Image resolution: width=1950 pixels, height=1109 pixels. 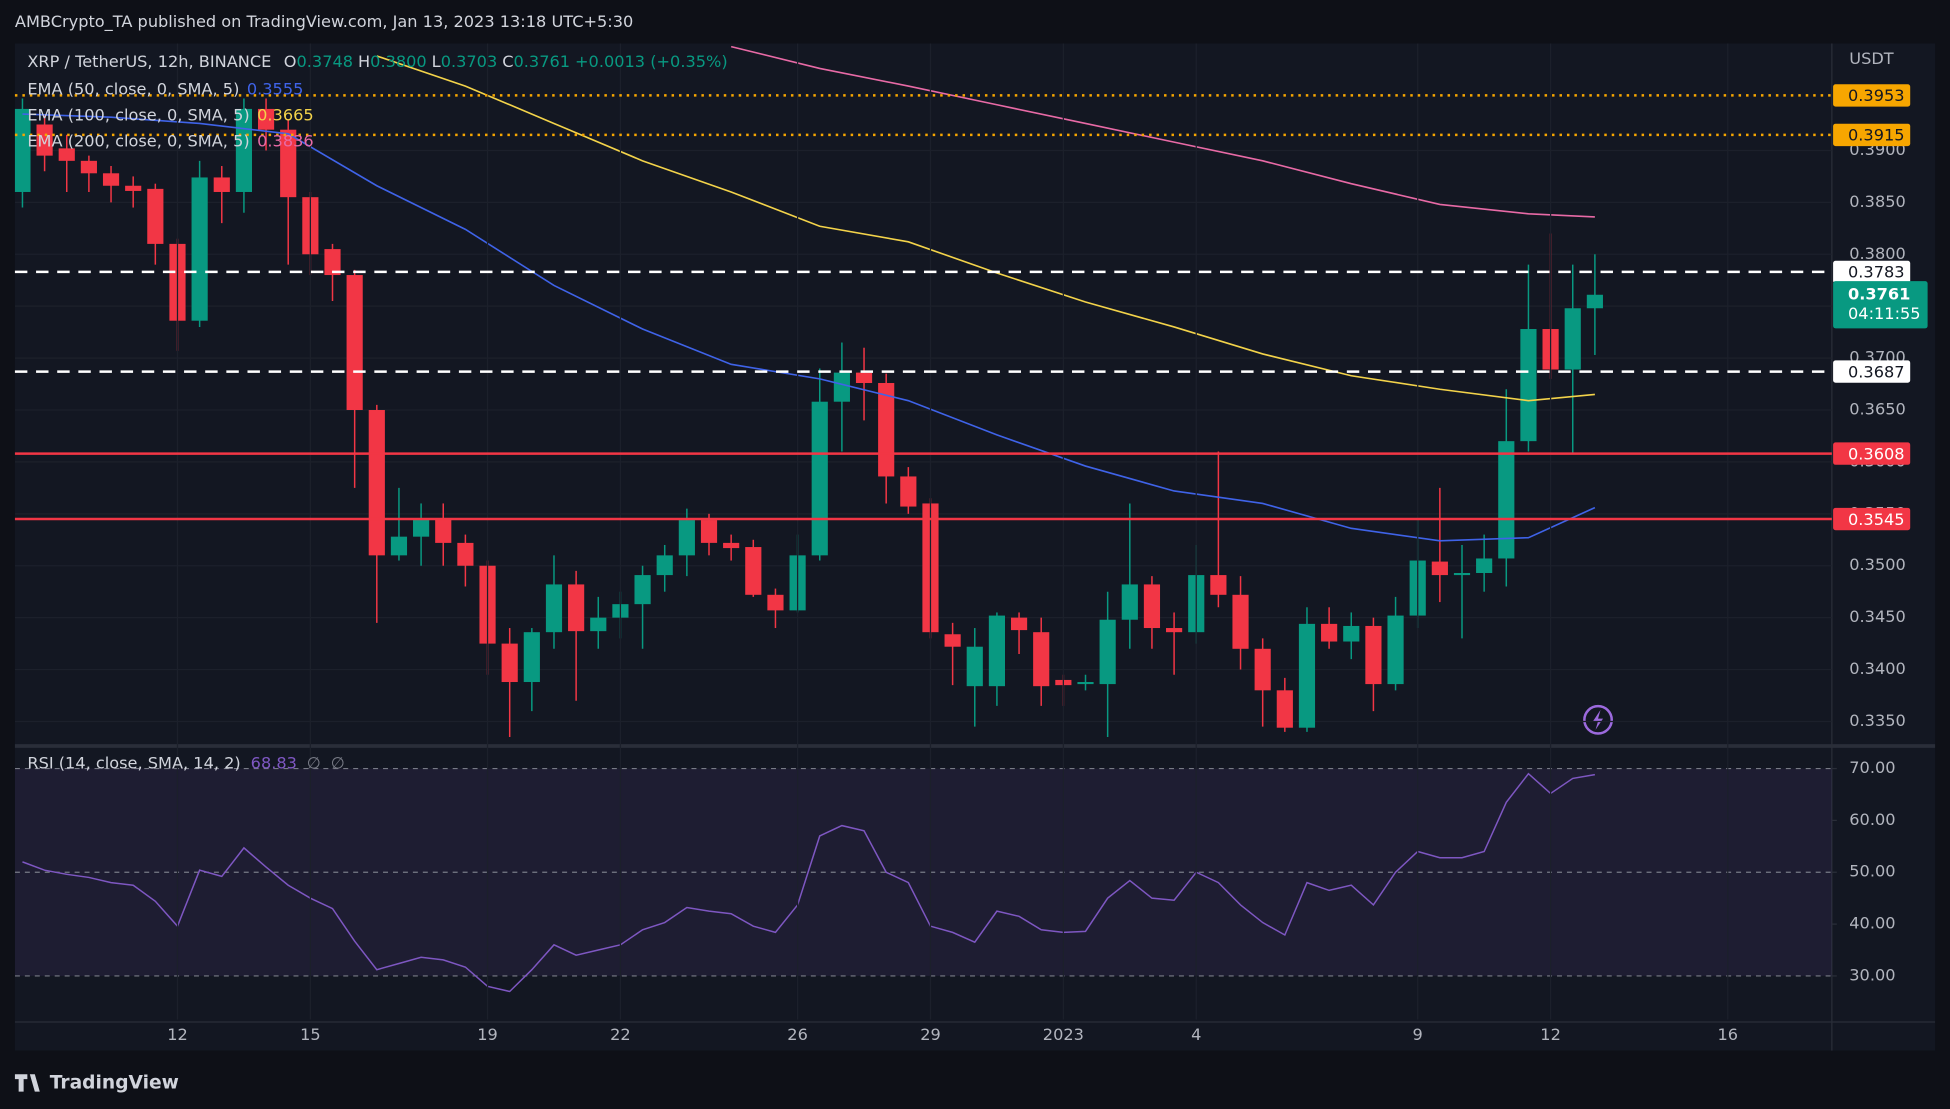 I want to click on rsi-legend: RSI (14, close, SMA, 14, 2) 68.83 ∅ ∅, so click(x=186, y=762).